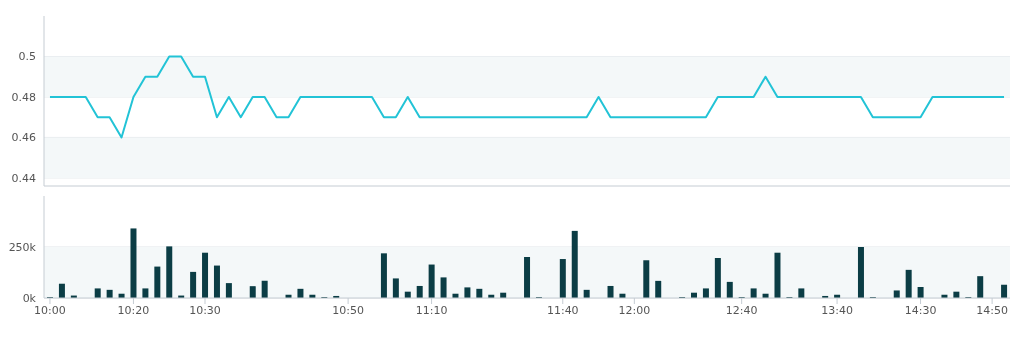 The image size is (1024, 345). Describe the element at coordinates (133, 310) in the screenshot. I see `x-tick-label: 10:20` at that location.